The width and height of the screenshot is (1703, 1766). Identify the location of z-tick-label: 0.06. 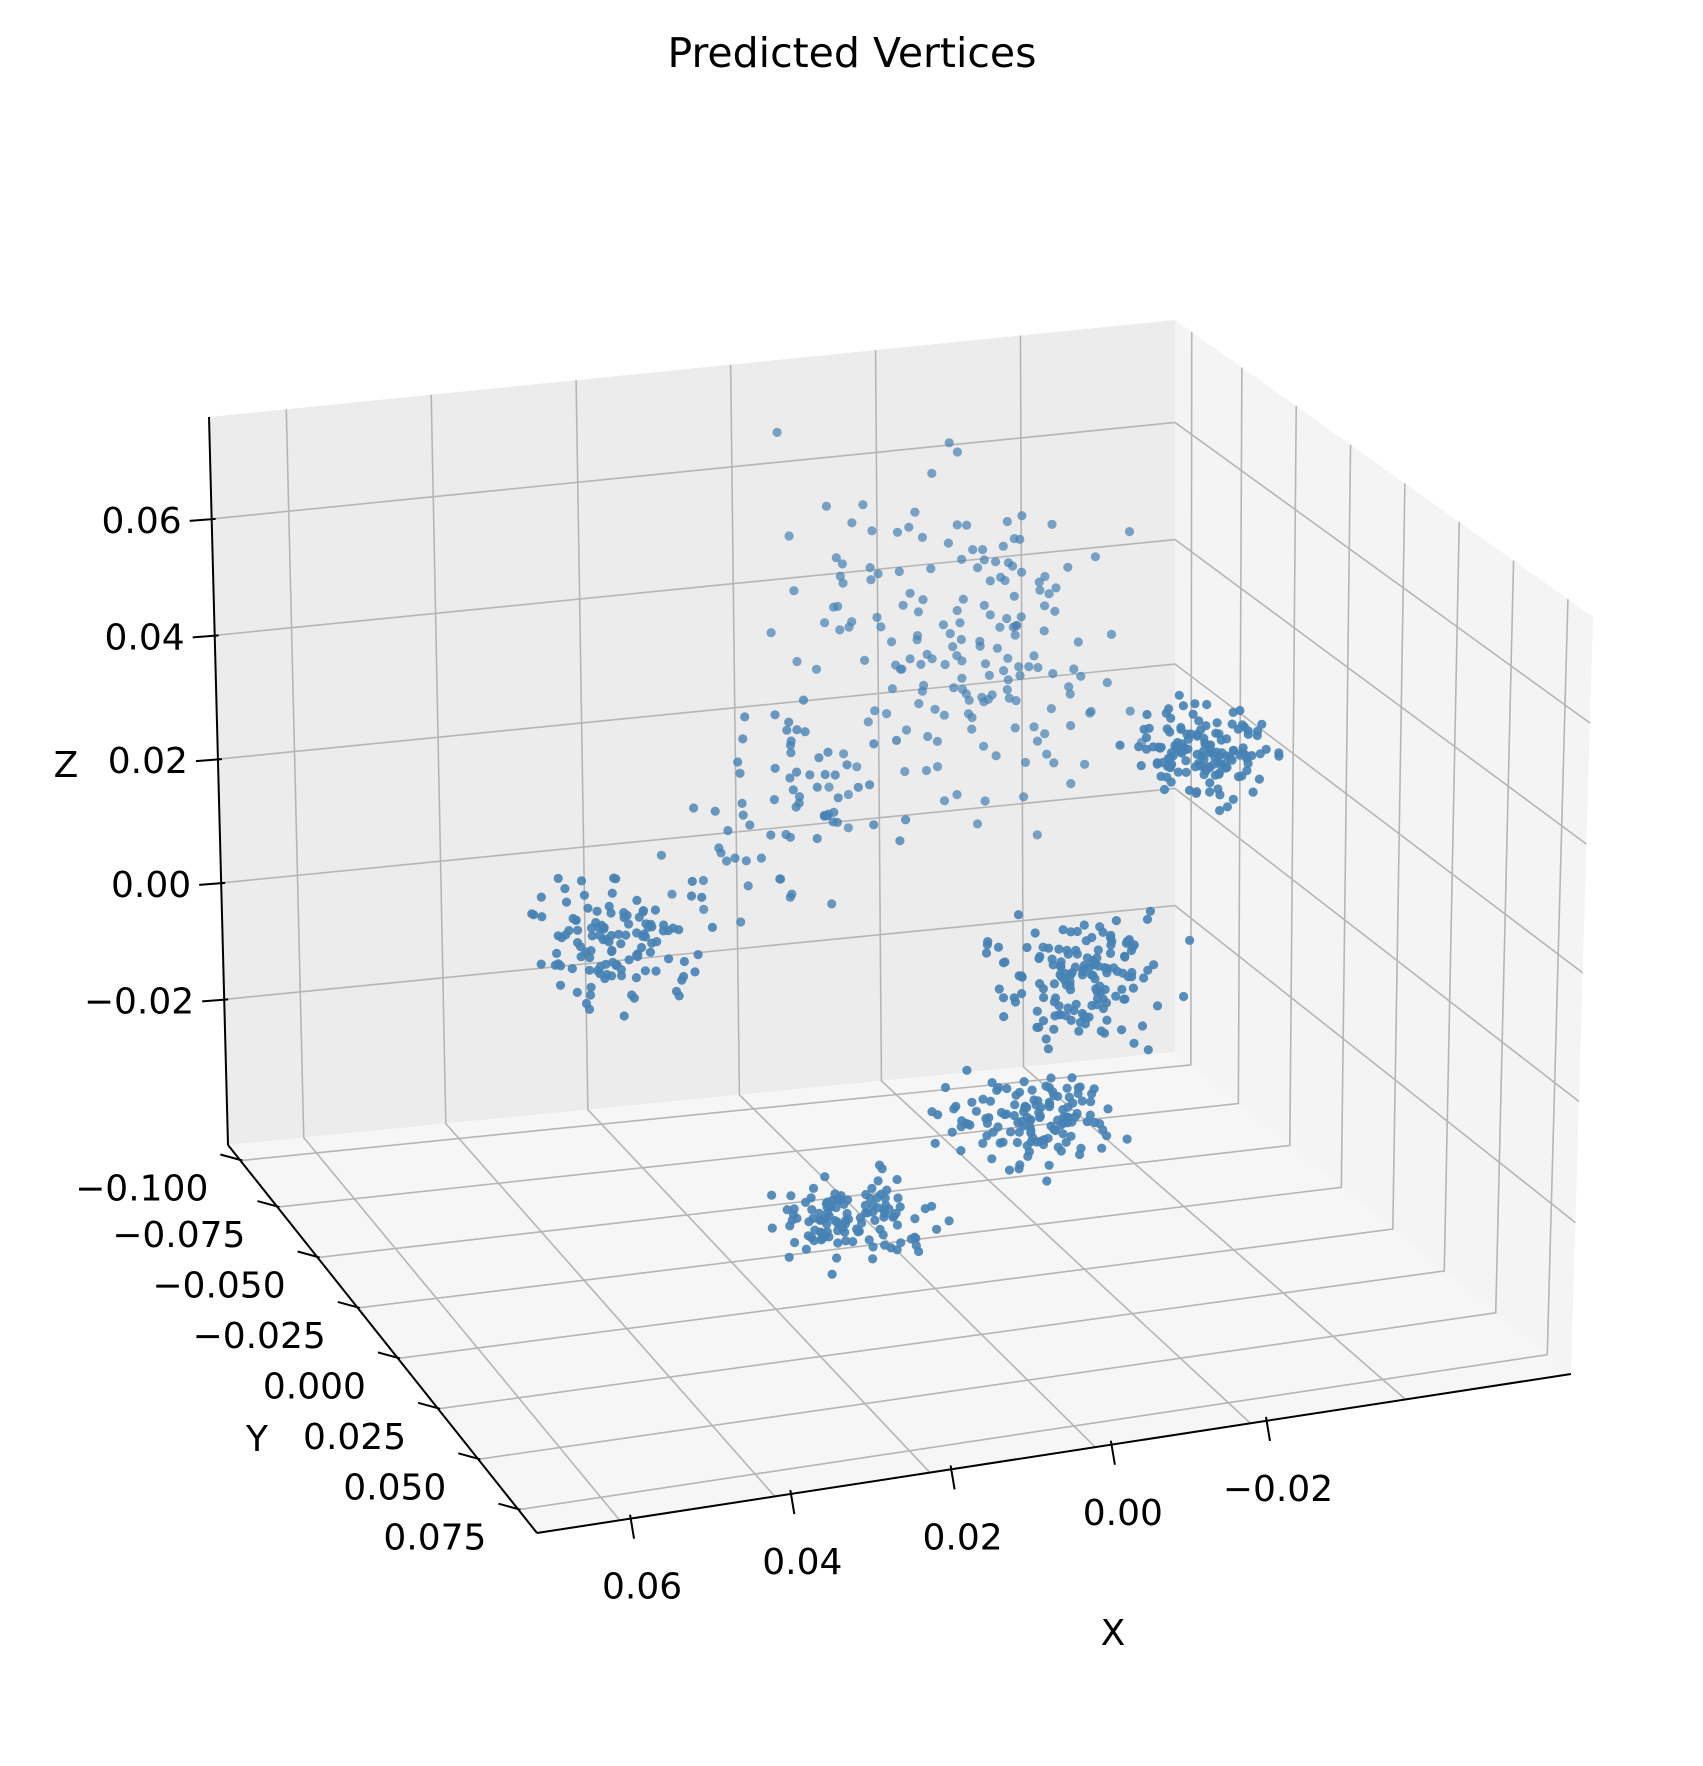
(142, 521).